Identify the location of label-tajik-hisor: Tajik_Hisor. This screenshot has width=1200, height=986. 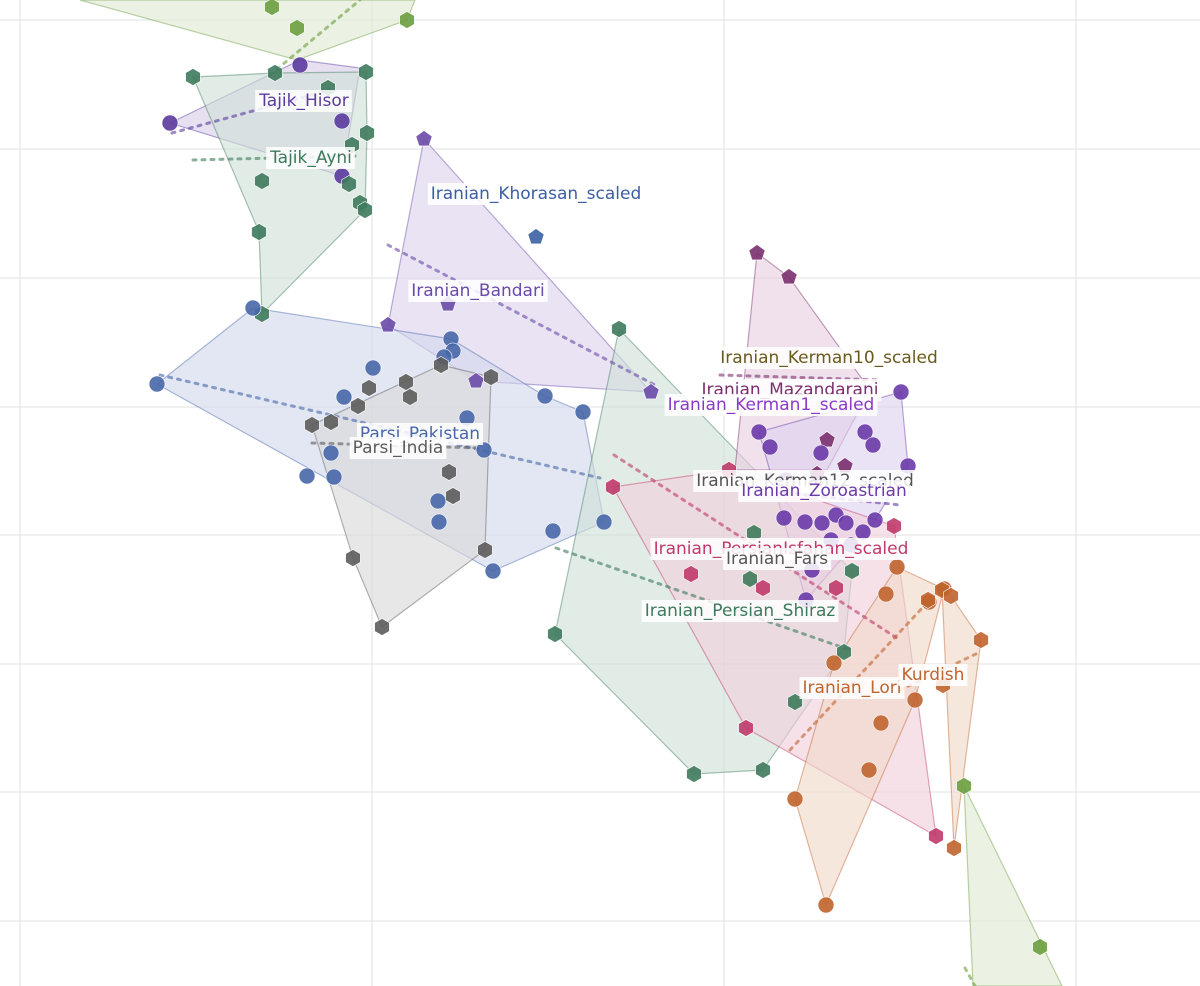
(303, 101).